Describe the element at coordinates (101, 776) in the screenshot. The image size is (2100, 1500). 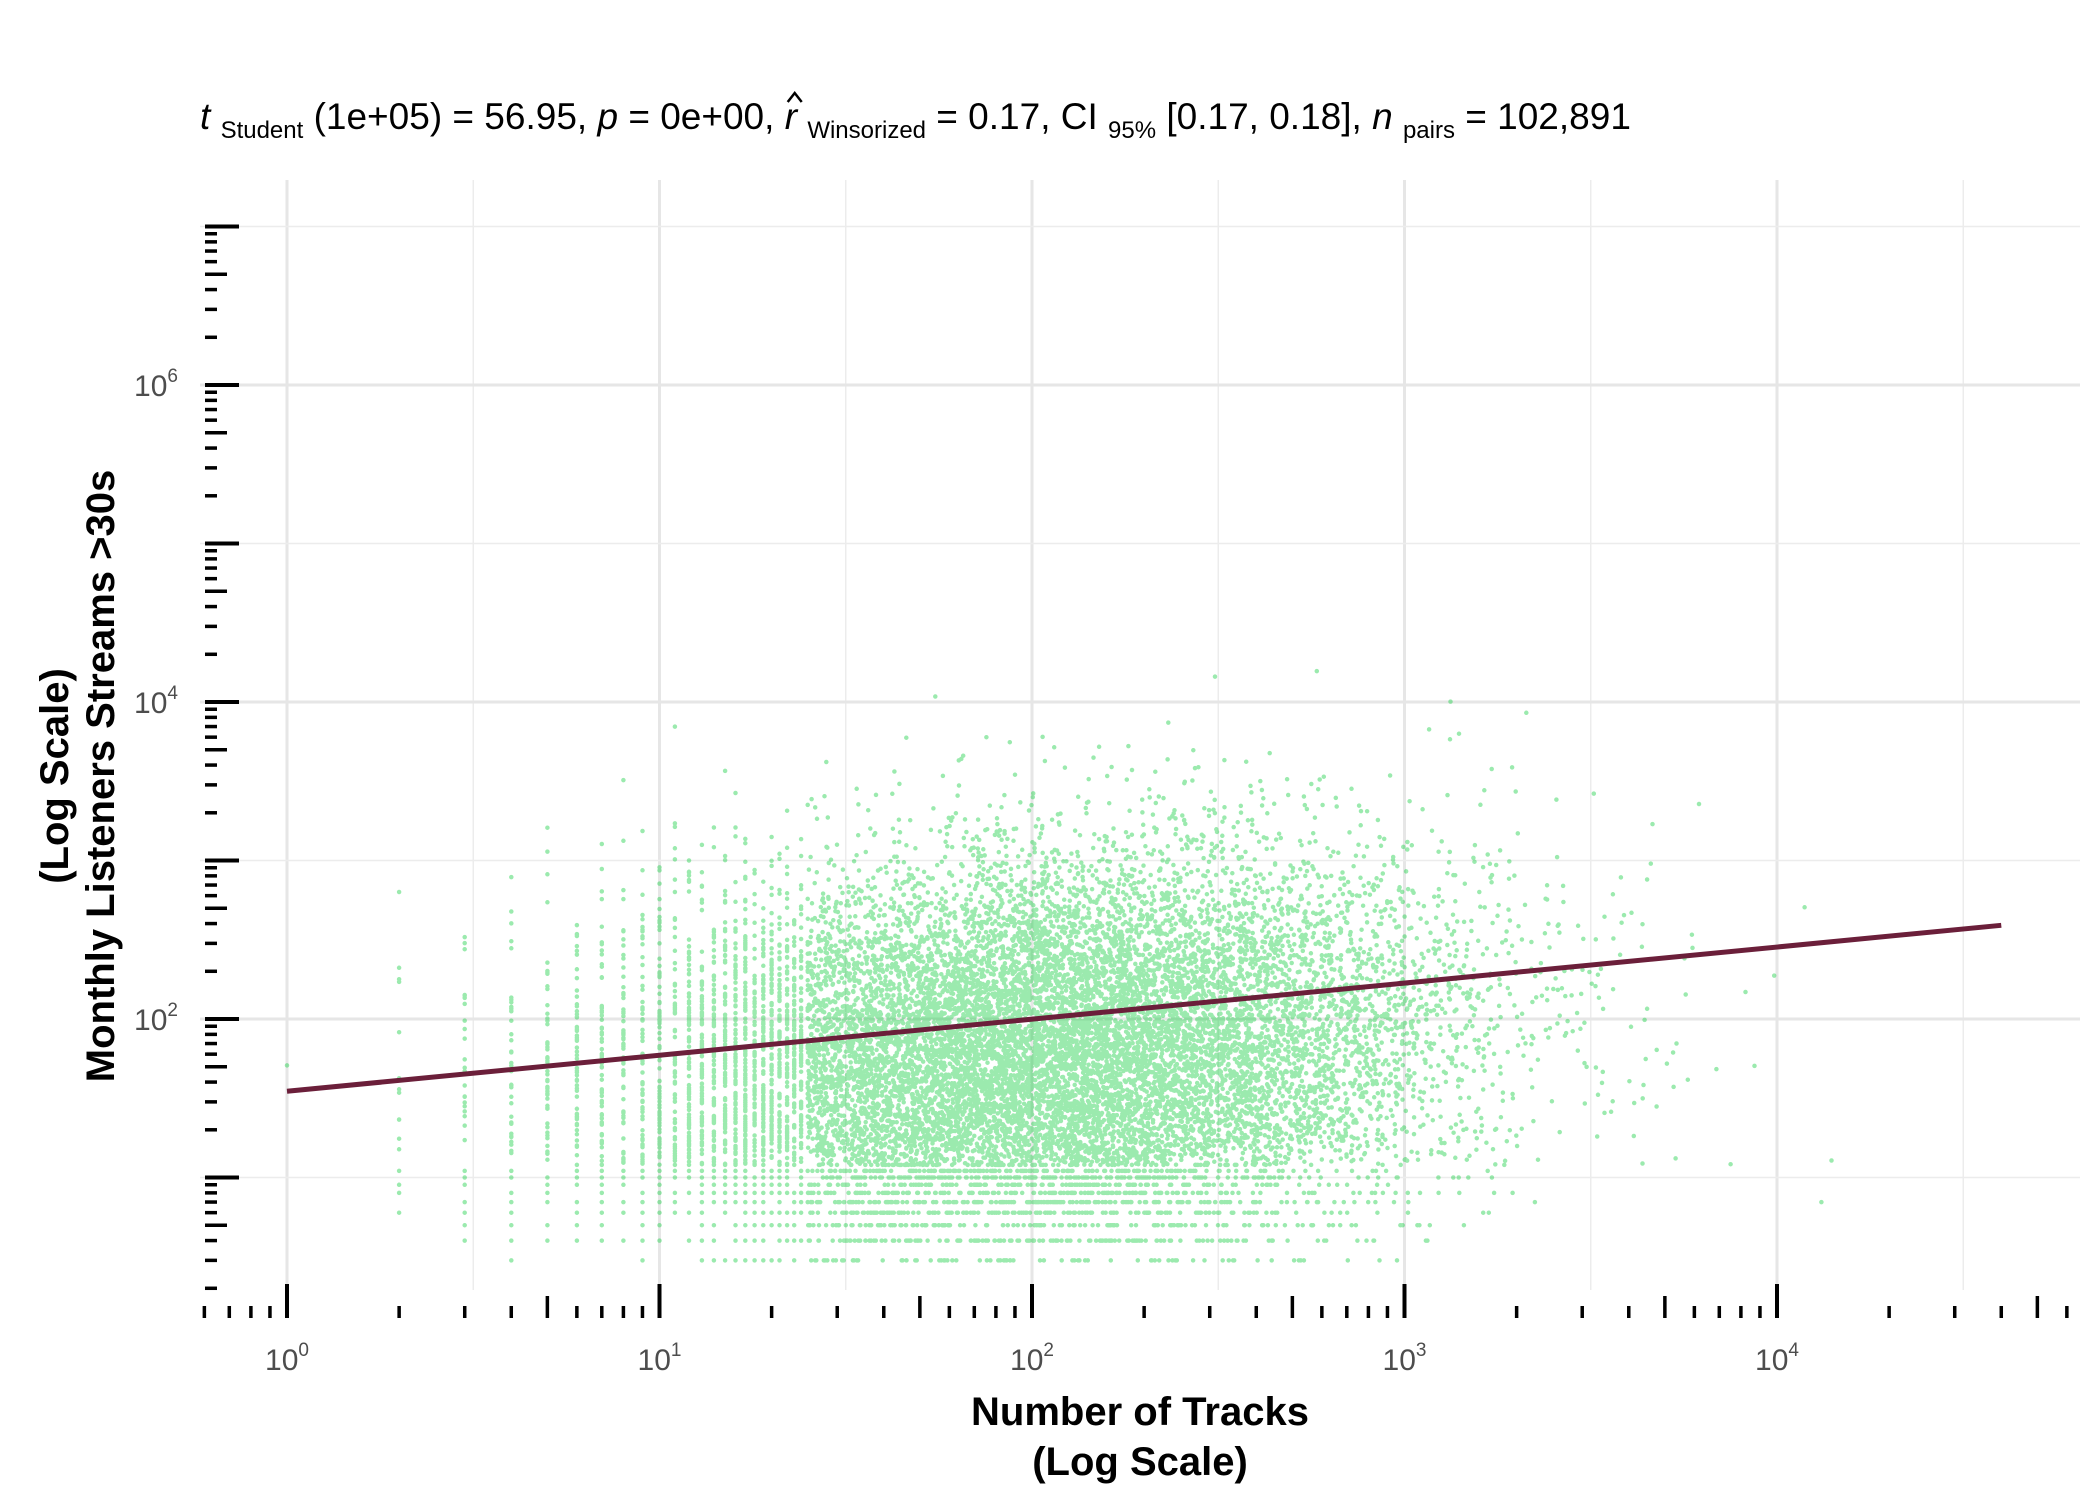
I see `y-axis-title-line2: Monthly Listeners Streams >30s` at that location.